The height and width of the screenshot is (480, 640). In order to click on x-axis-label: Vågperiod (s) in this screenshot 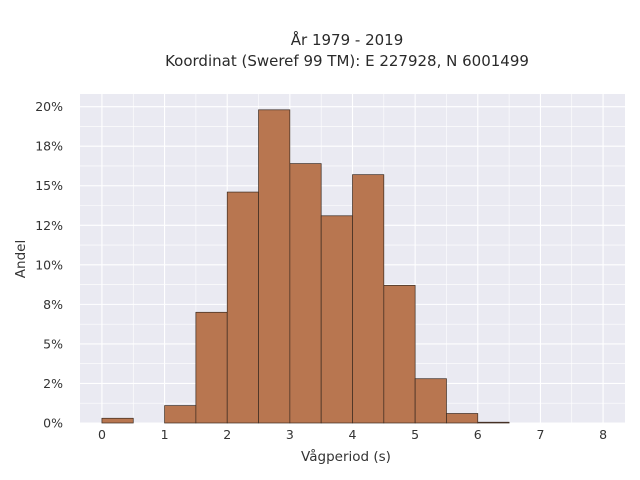, I will do `click(346, 456)`.